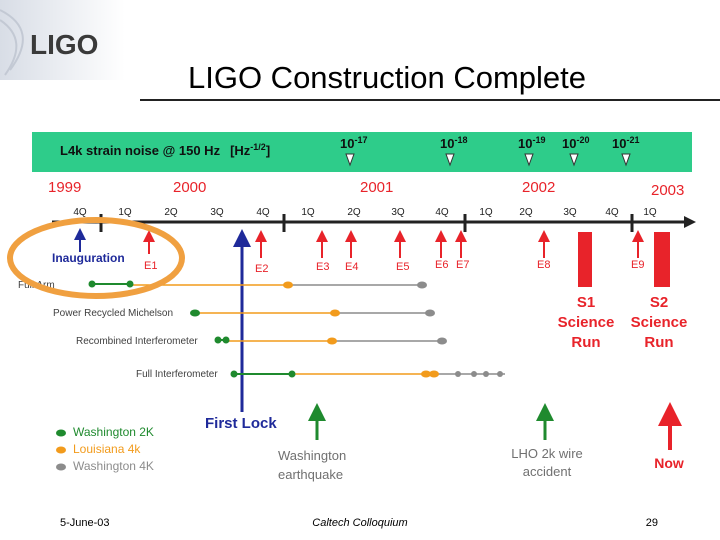 The width and height of the screenshot is (720, 540). Describe the element at coordinates (575, 143) in the screenshot. I see `strain-level-4: 10-20` at that location.